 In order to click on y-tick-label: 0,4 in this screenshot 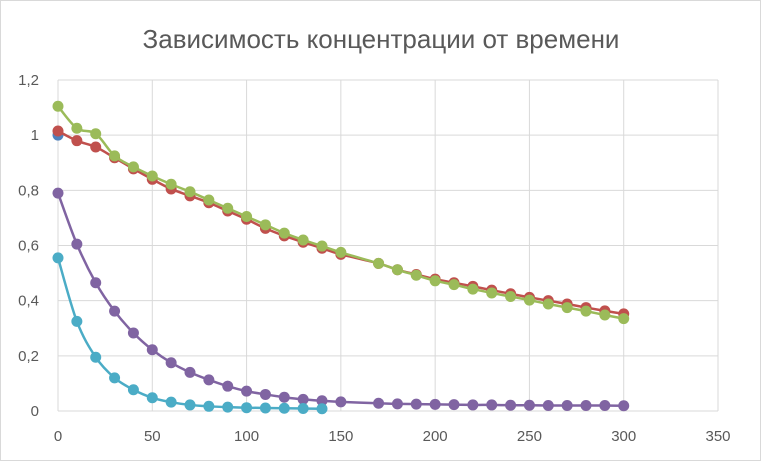, I will do `click(28, 301)`.